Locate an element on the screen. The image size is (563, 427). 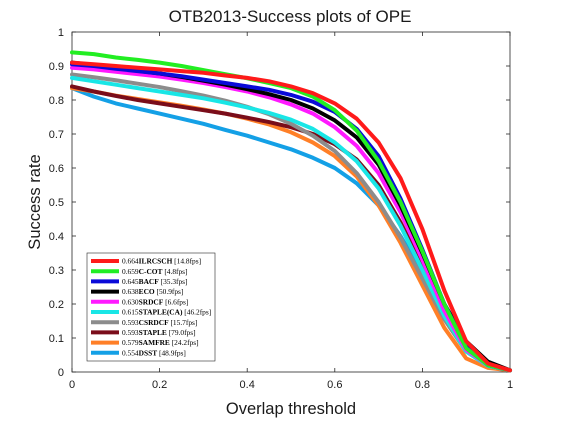
x-tick-label: 0 is located at coordinates (72, 385).